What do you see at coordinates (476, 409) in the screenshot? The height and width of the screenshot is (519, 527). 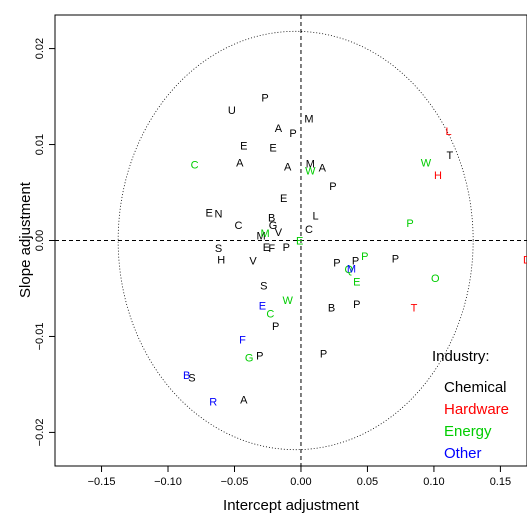 I see `legend-entry-hardware: Hardware` at bounding box center [476, 409].